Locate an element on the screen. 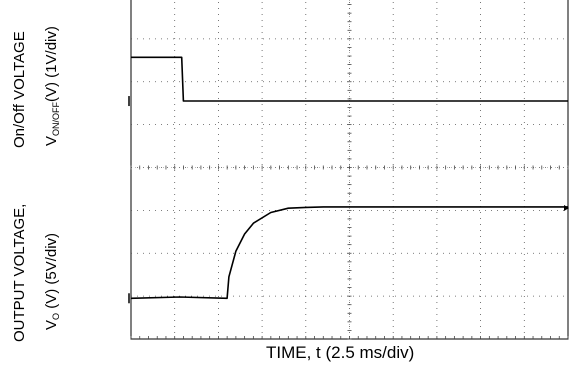 This screenshot has width=572, height=370. v-on-off-label: VON/OFF(V) (1V/div) is located at coordinates (52, 86).